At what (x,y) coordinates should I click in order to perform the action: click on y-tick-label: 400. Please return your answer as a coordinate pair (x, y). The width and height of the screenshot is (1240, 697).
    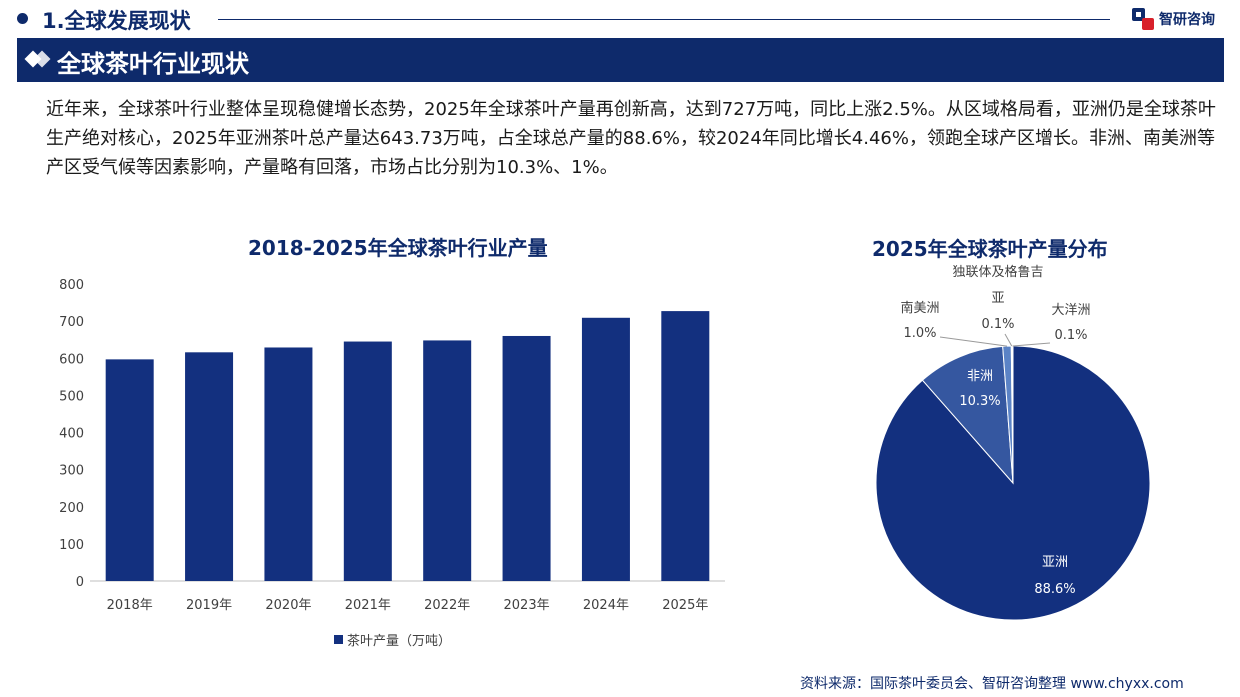
    Looking at the image, I should click on (71, 434).